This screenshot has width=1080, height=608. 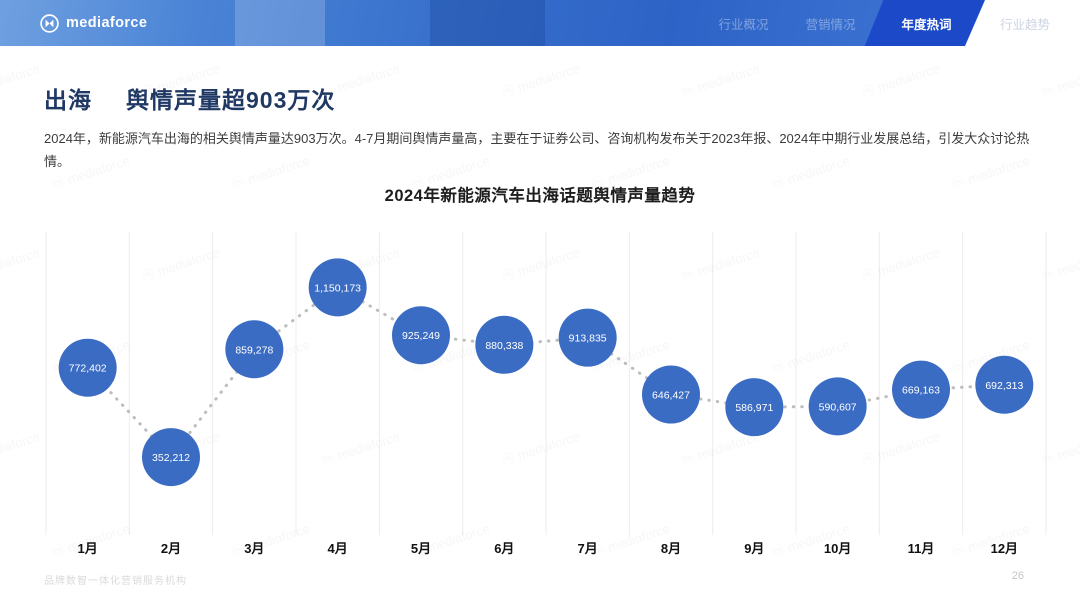 I want to click on bubble-value-label: 1,150,173, so click(x=337, y=288).